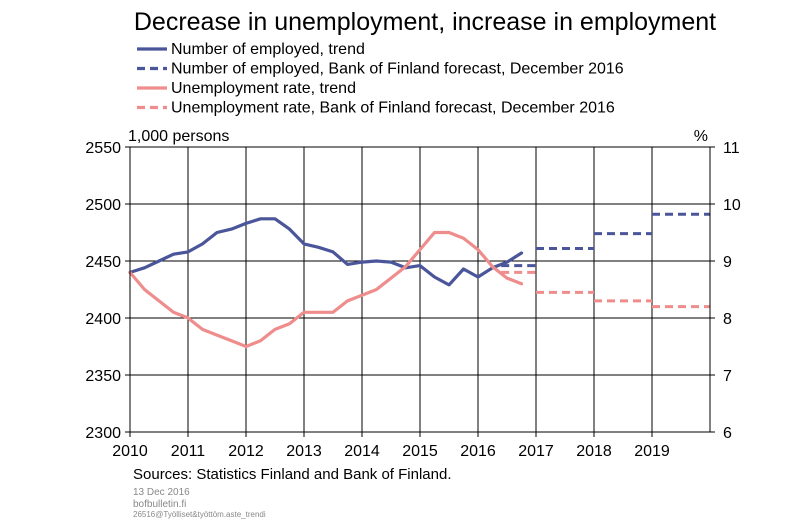 The width and height of the screenshot is (800, 522). Describe the element at coordinates (161, 492) in the screenshot. I see `date-note: 13 Dec 2016` at that location.